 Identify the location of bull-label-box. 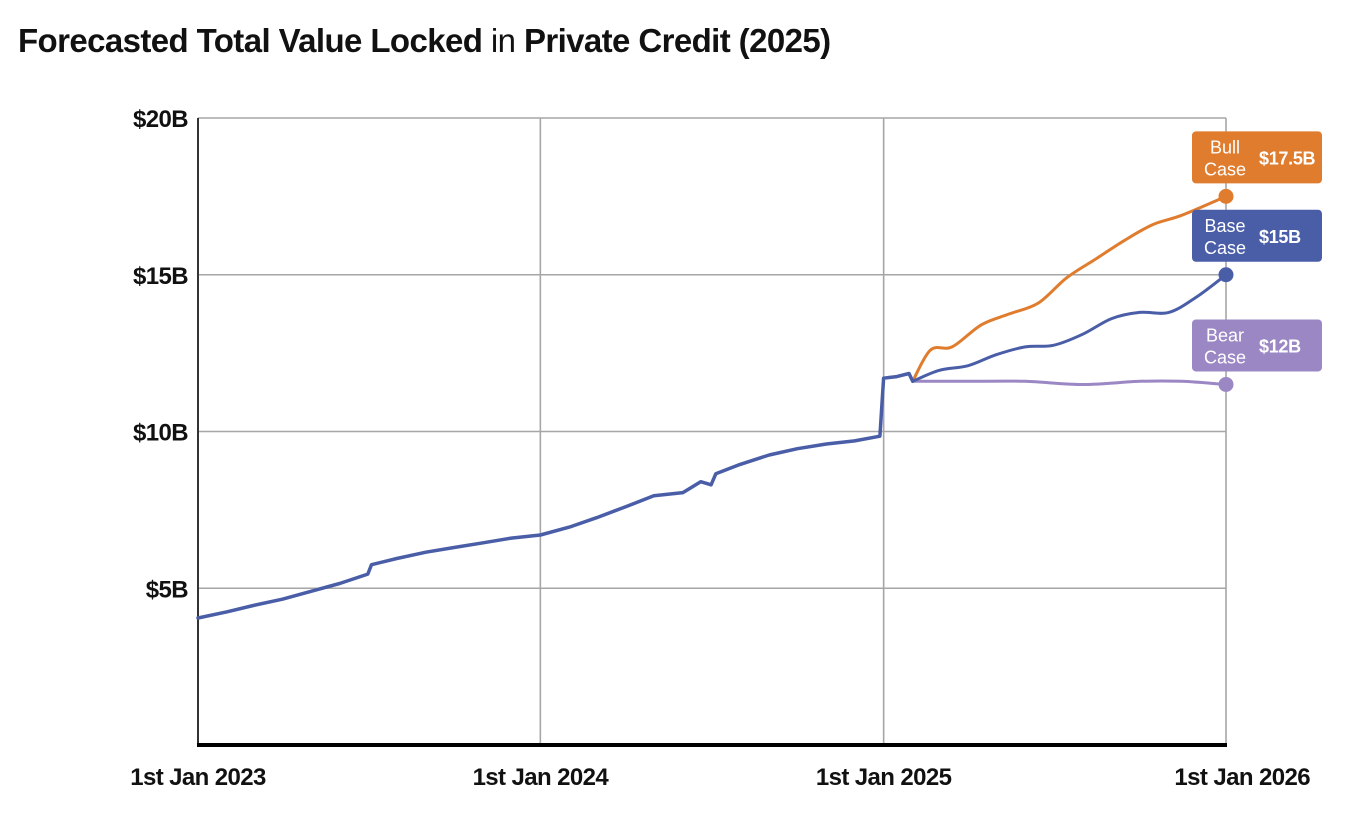
(1257, 157).